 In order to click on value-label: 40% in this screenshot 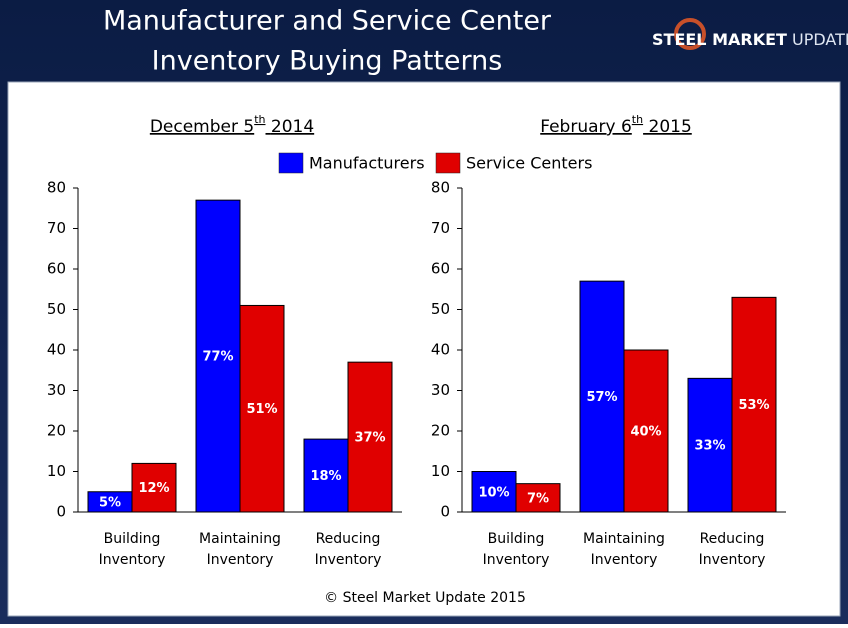, I will do `click(645, 432)`.